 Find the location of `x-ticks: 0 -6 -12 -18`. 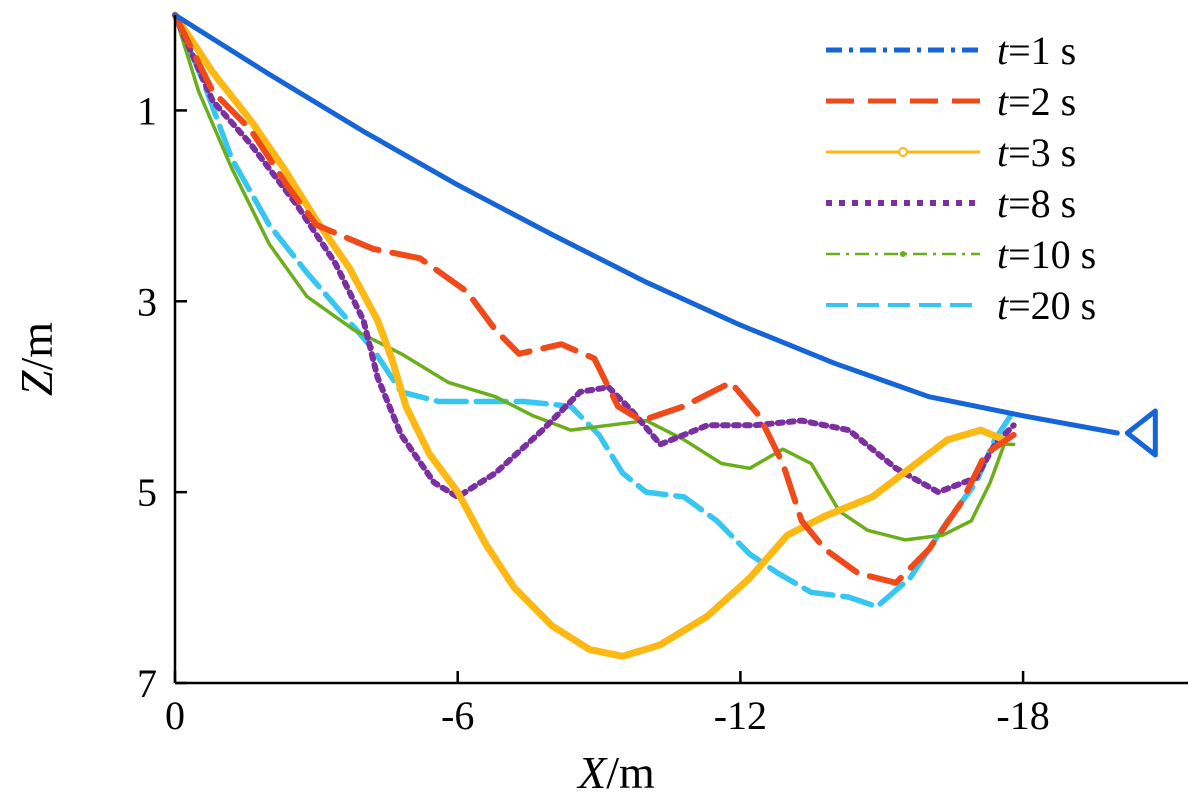

x-ticks: 0 -6 -12 -18 is located at coordinates (607, 704).